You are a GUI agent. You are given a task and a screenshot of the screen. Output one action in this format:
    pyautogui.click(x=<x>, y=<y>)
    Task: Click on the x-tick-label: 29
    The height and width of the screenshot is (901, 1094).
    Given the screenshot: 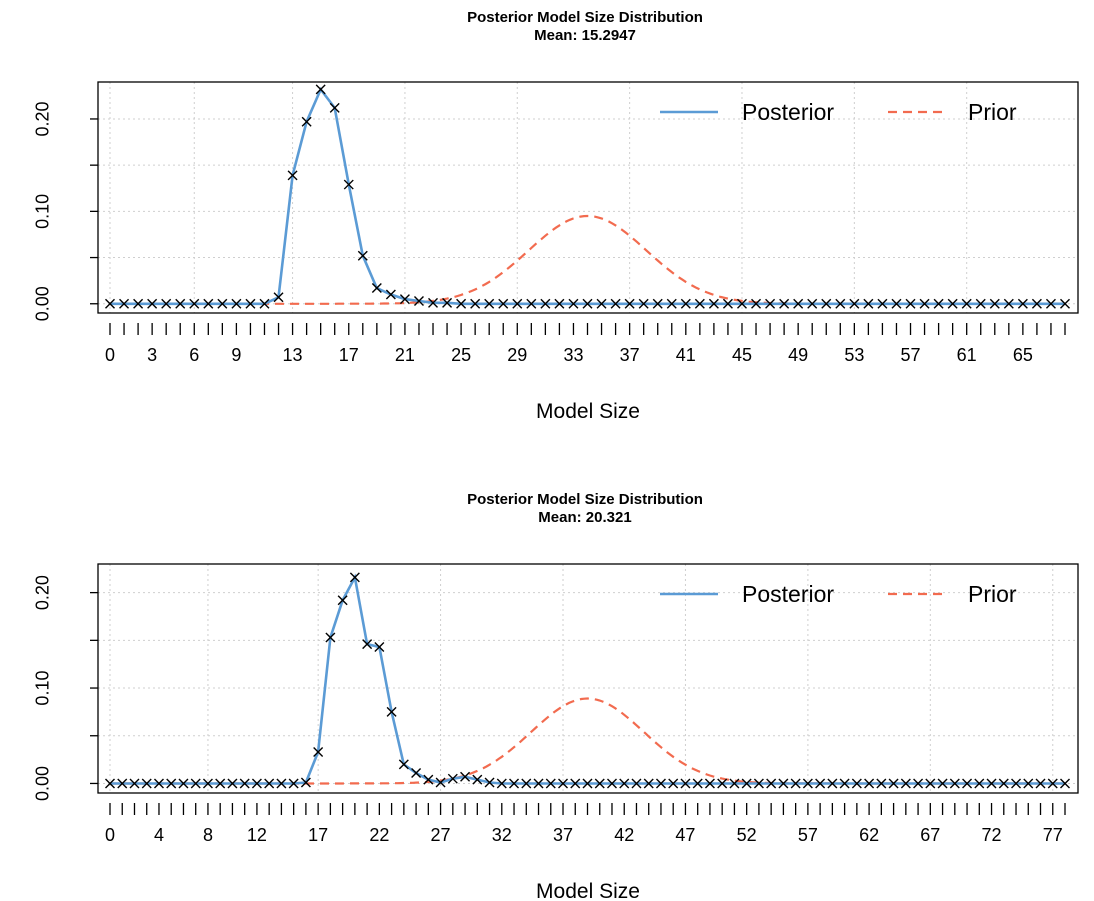 What is the action you would take?
    pyautogui.click(x=517, y=355)
    